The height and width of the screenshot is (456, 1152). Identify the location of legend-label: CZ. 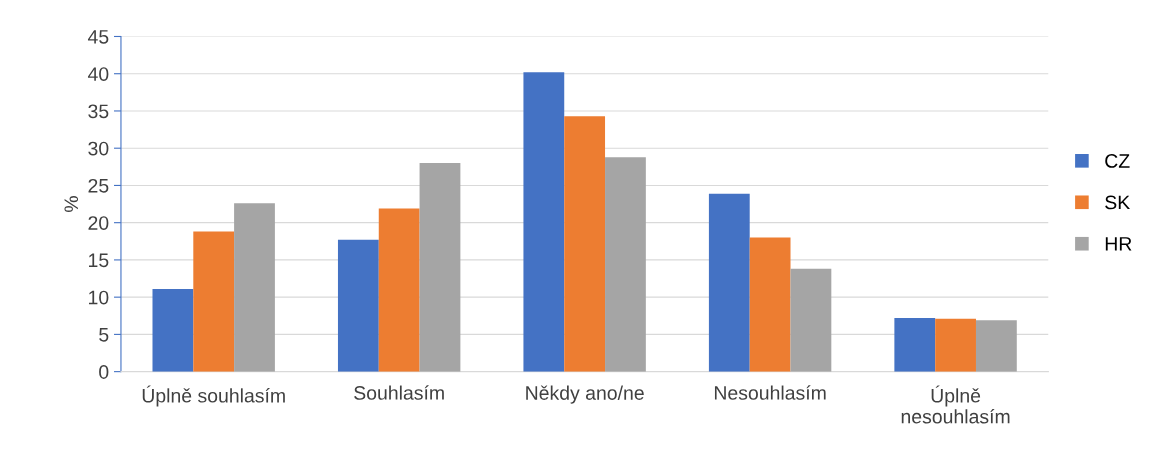
(1117, 161).